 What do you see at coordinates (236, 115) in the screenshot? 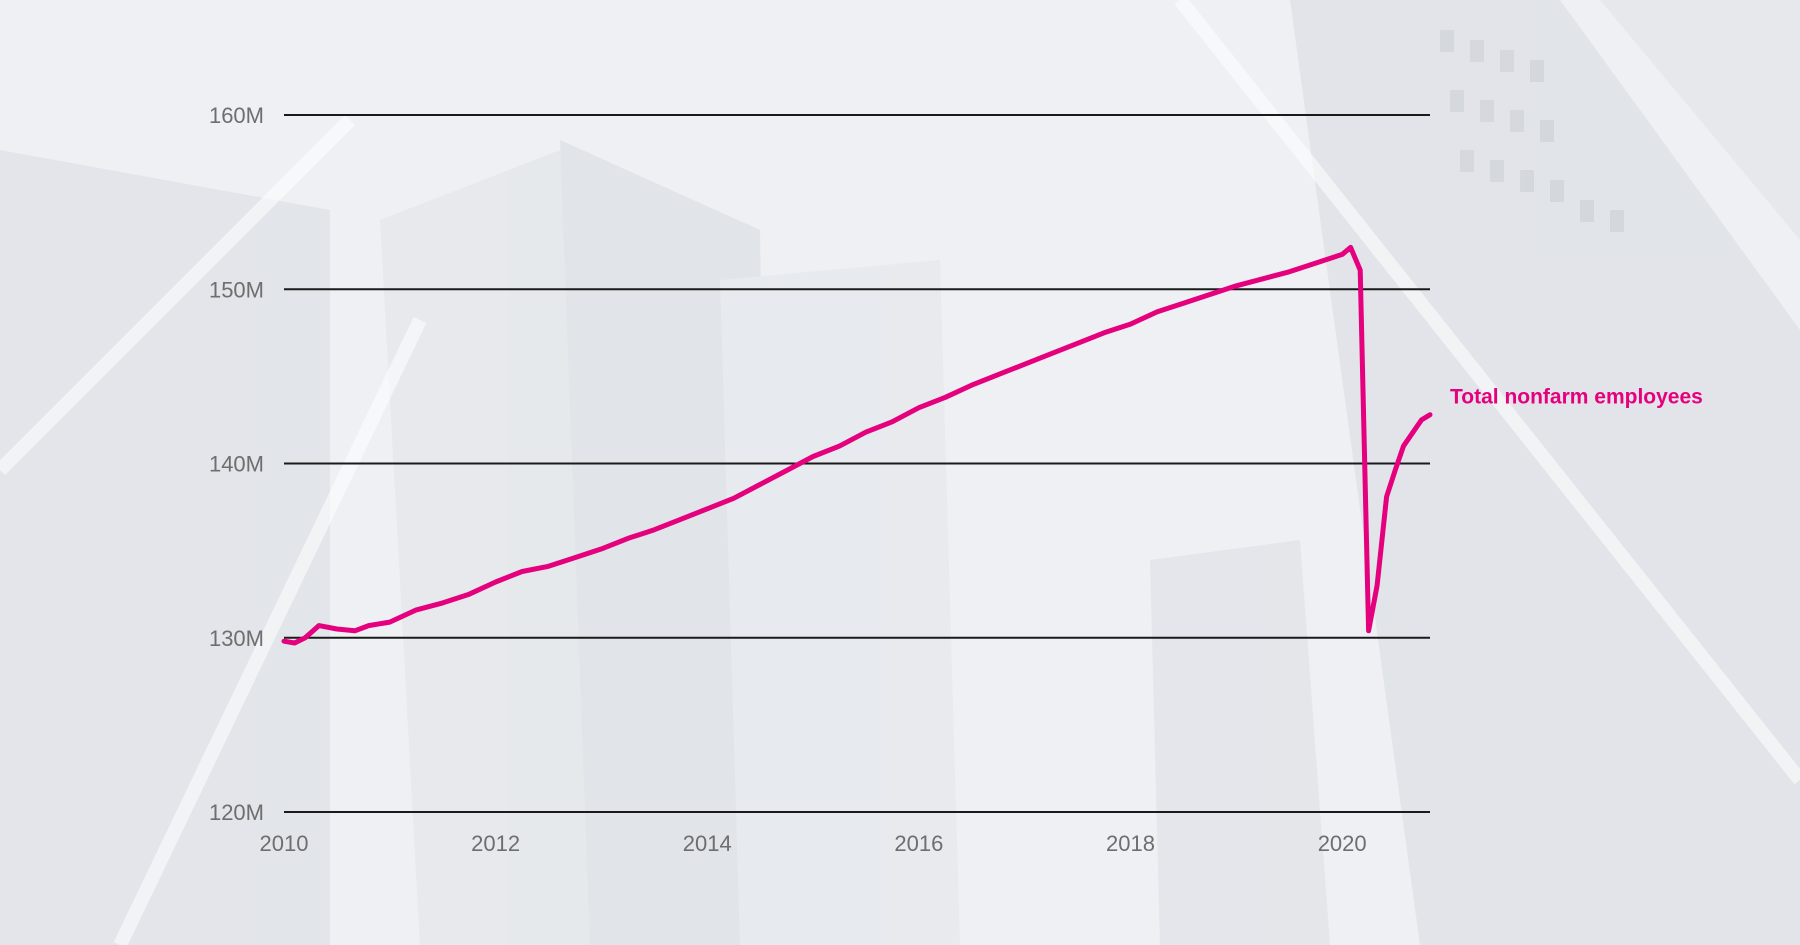
I see `y-tick-label: 160M` at bounding box center [236, 115].